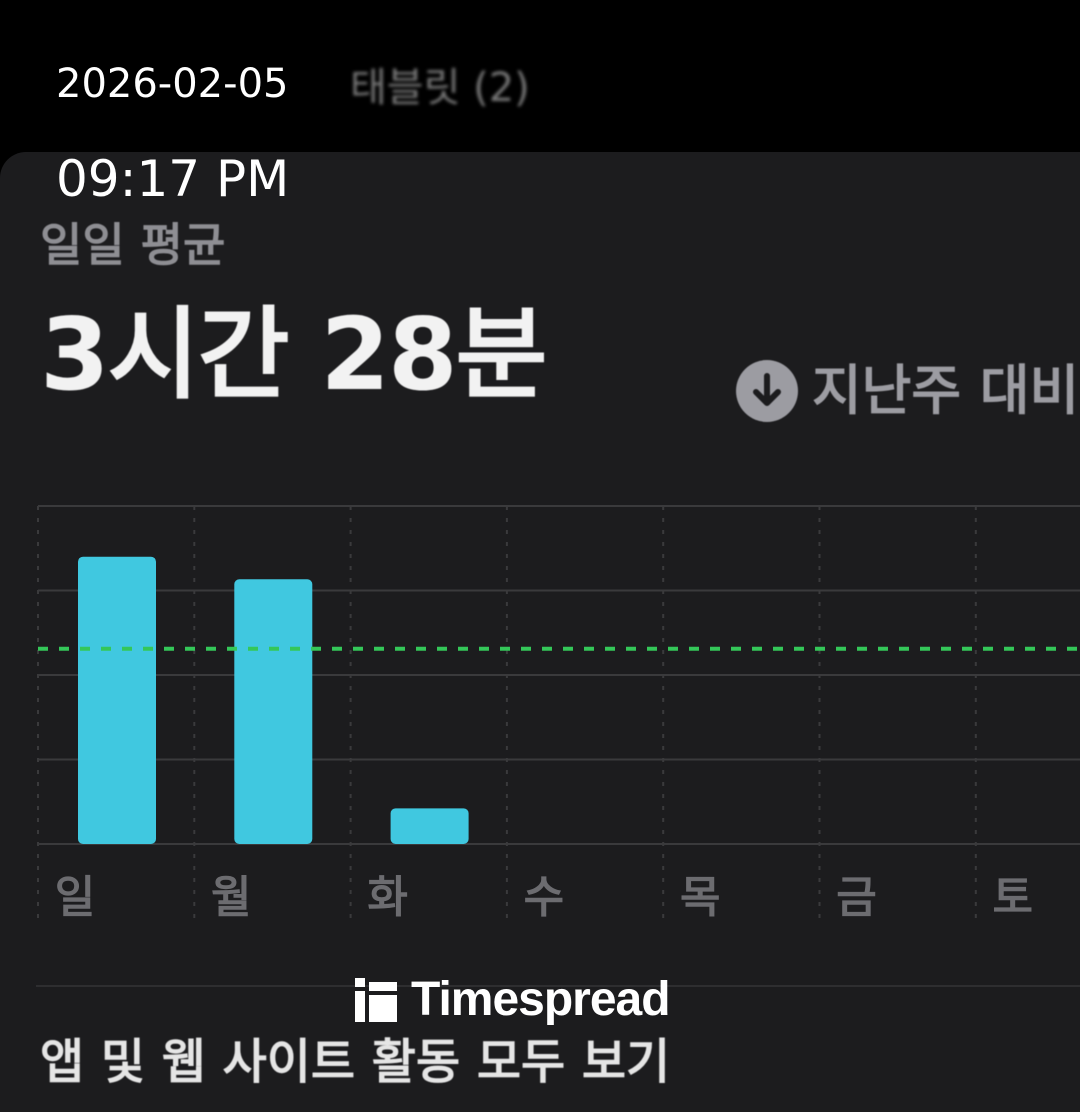 The width and height of the screenshot is (1080, 1112). What do you see at coordinates (440, 88) in the screenshot?
I see `faded-section-label: 태블릿 (2)` at bounding box center [440, 88].